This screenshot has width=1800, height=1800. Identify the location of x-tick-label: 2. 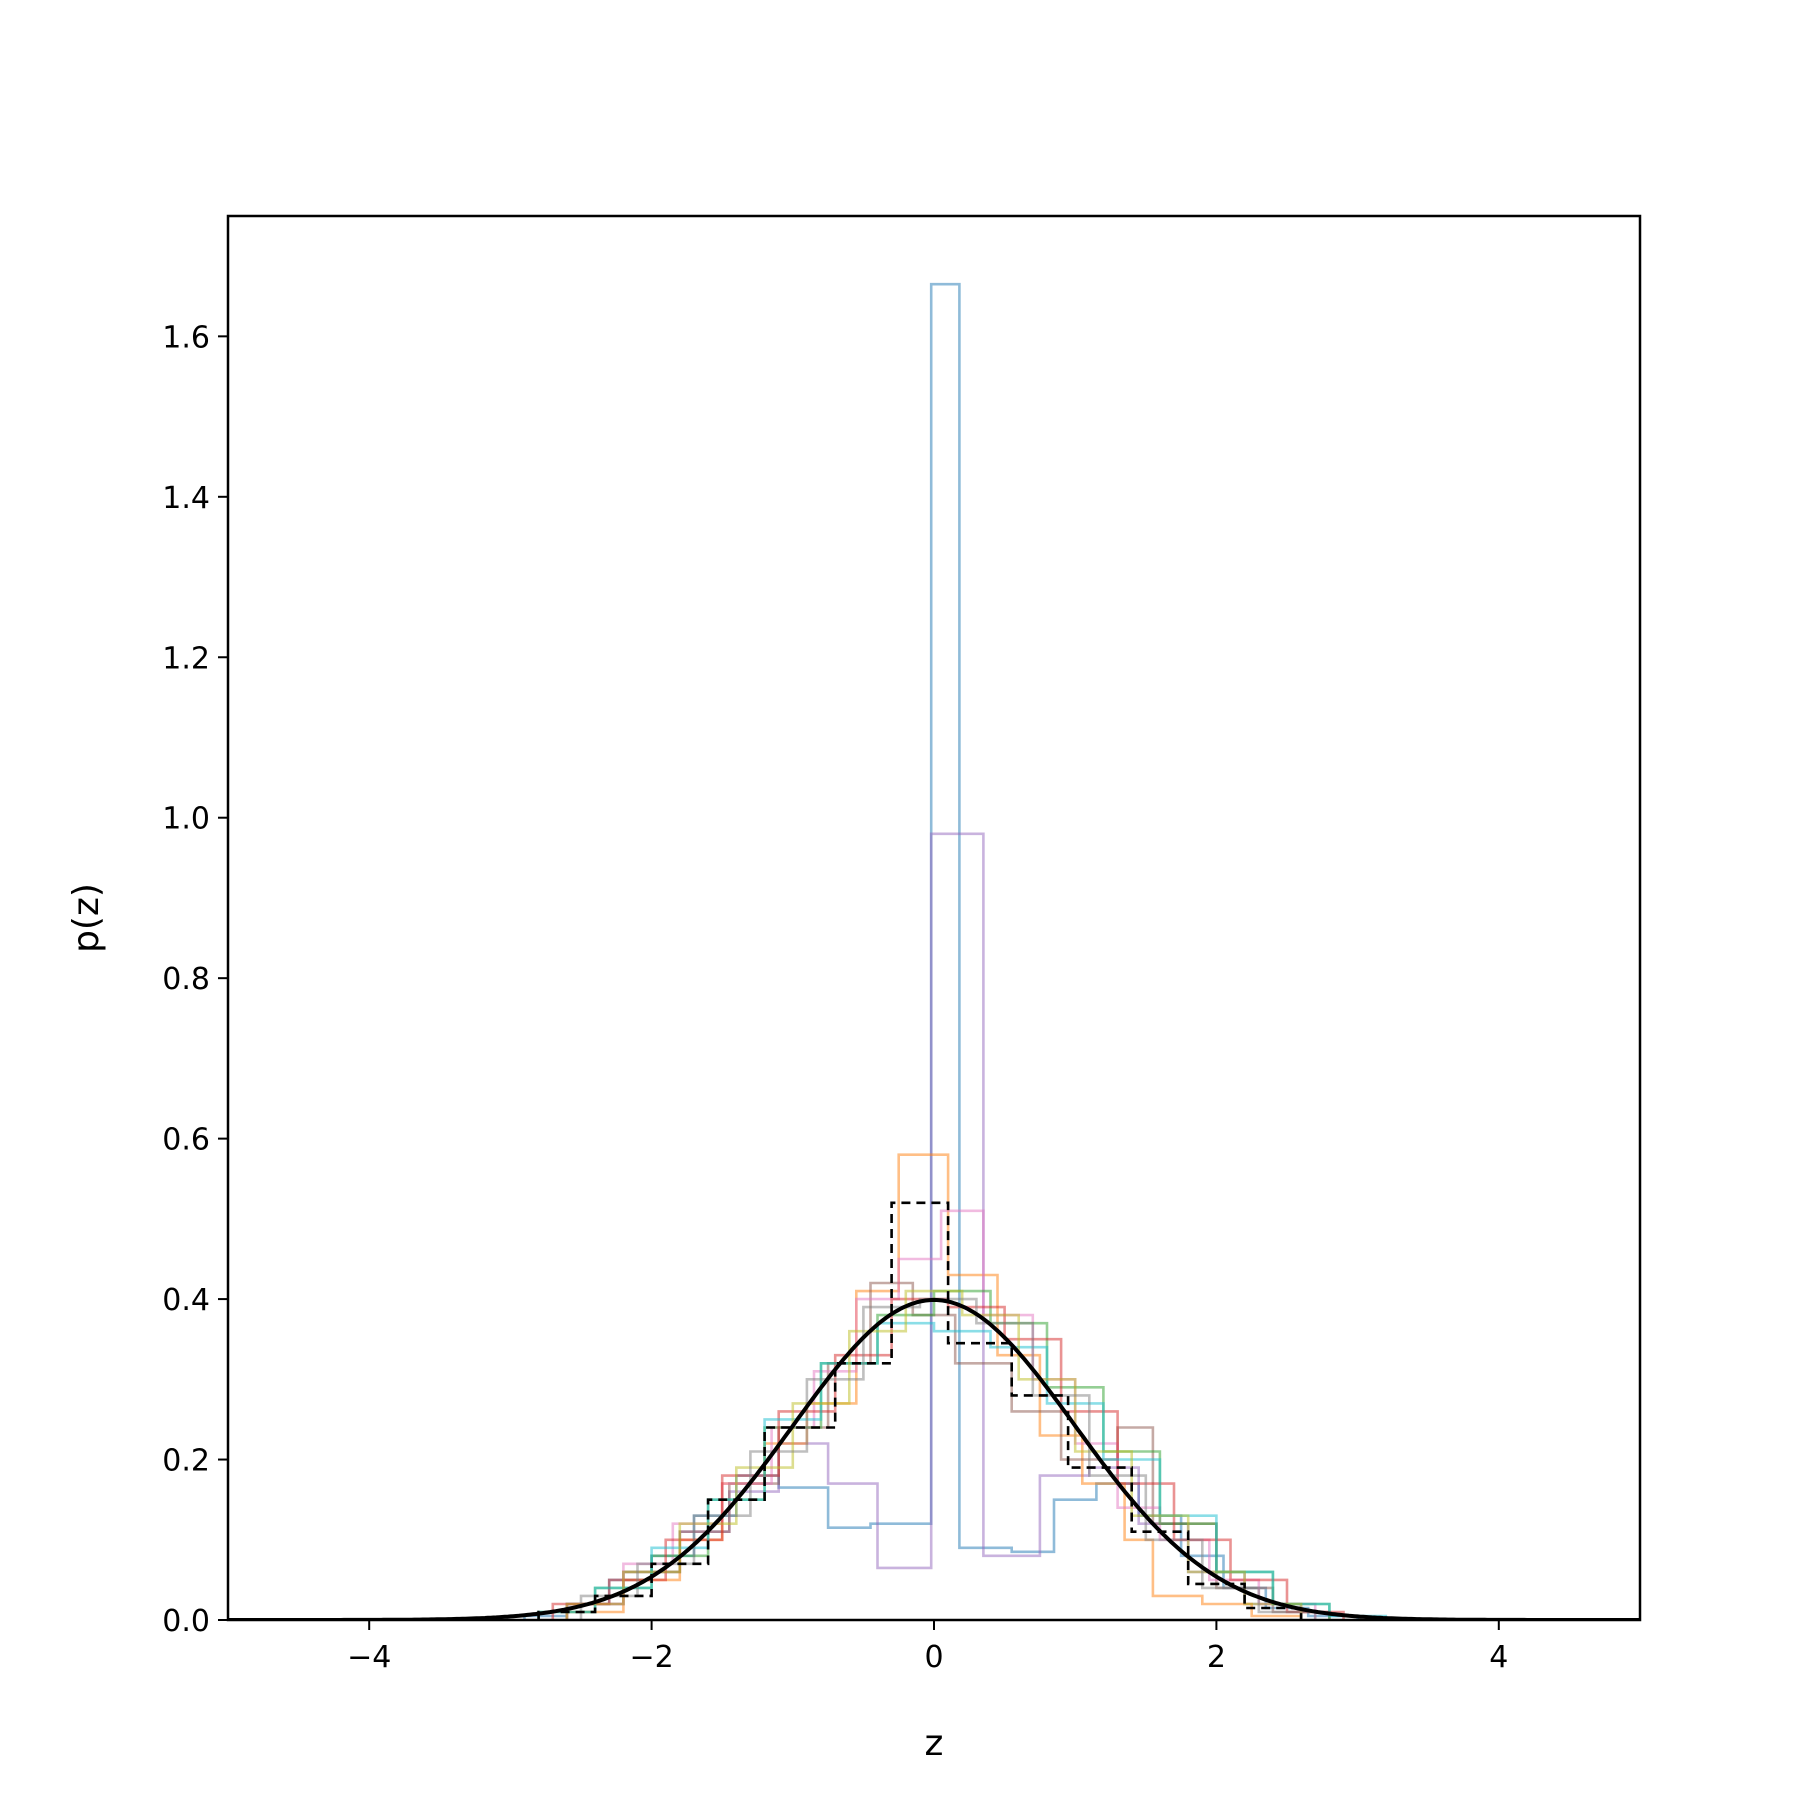
(1216, 1657).